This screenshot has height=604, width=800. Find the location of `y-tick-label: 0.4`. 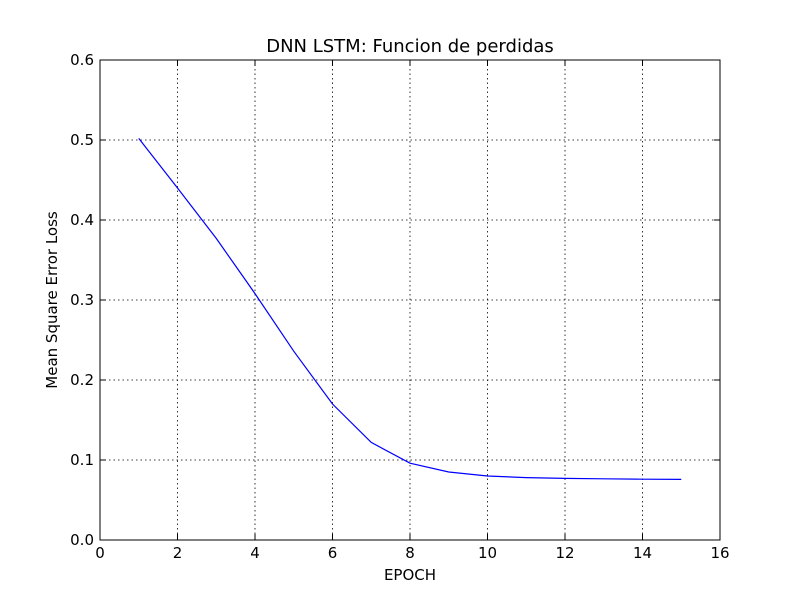

y-tick-label: 0.4 is located at coordinates (82, 220).